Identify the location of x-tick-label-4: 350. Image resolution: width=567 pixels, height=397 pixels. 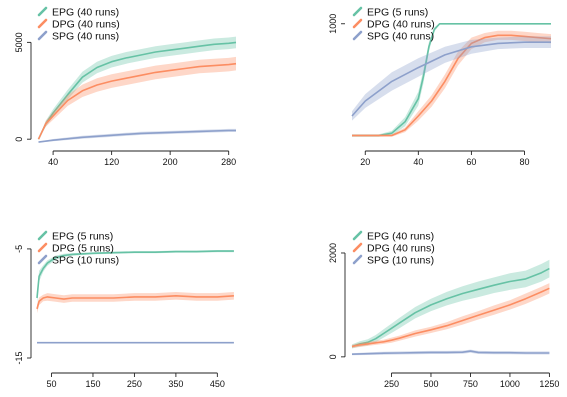
(175, 384).